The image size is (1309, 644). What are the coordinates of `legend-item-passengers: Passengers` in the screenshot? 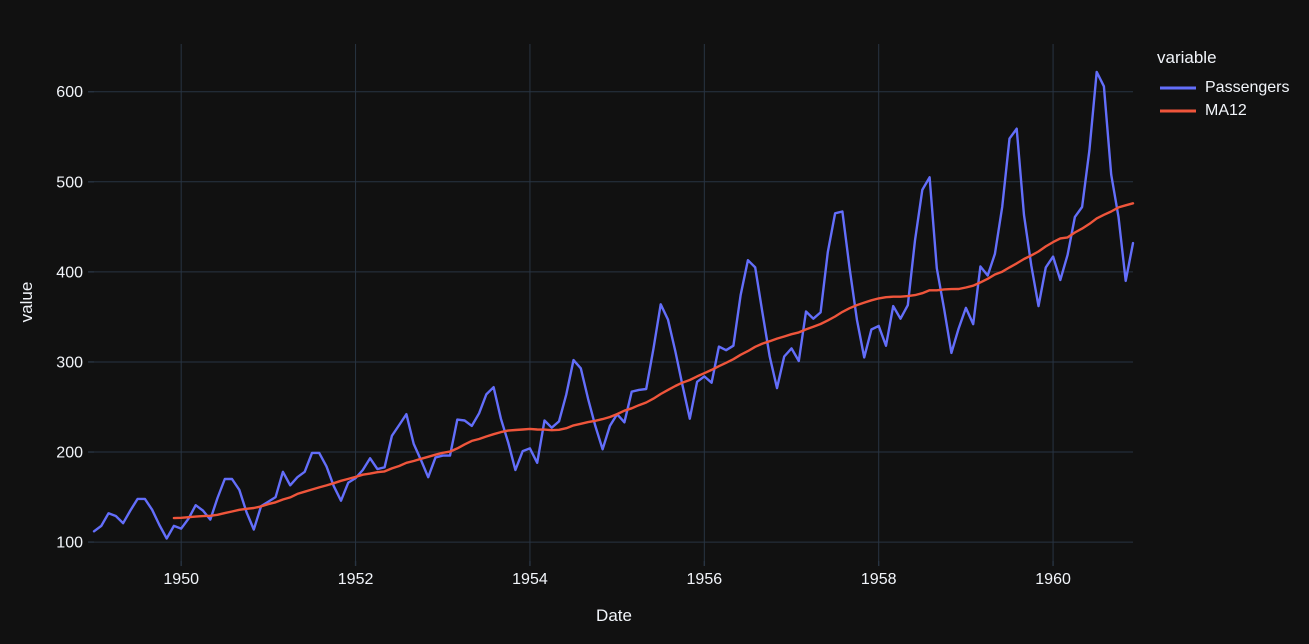 It's located at (1223, 87).